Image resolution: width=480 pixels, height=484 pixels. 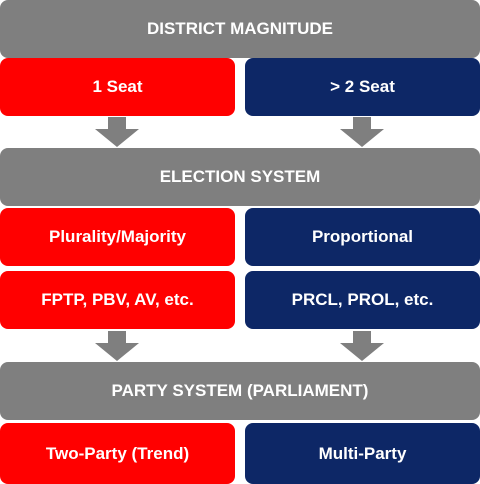 I want to click on plurality-majority-label: Plurality/Majority, so click(x=117, y=236).